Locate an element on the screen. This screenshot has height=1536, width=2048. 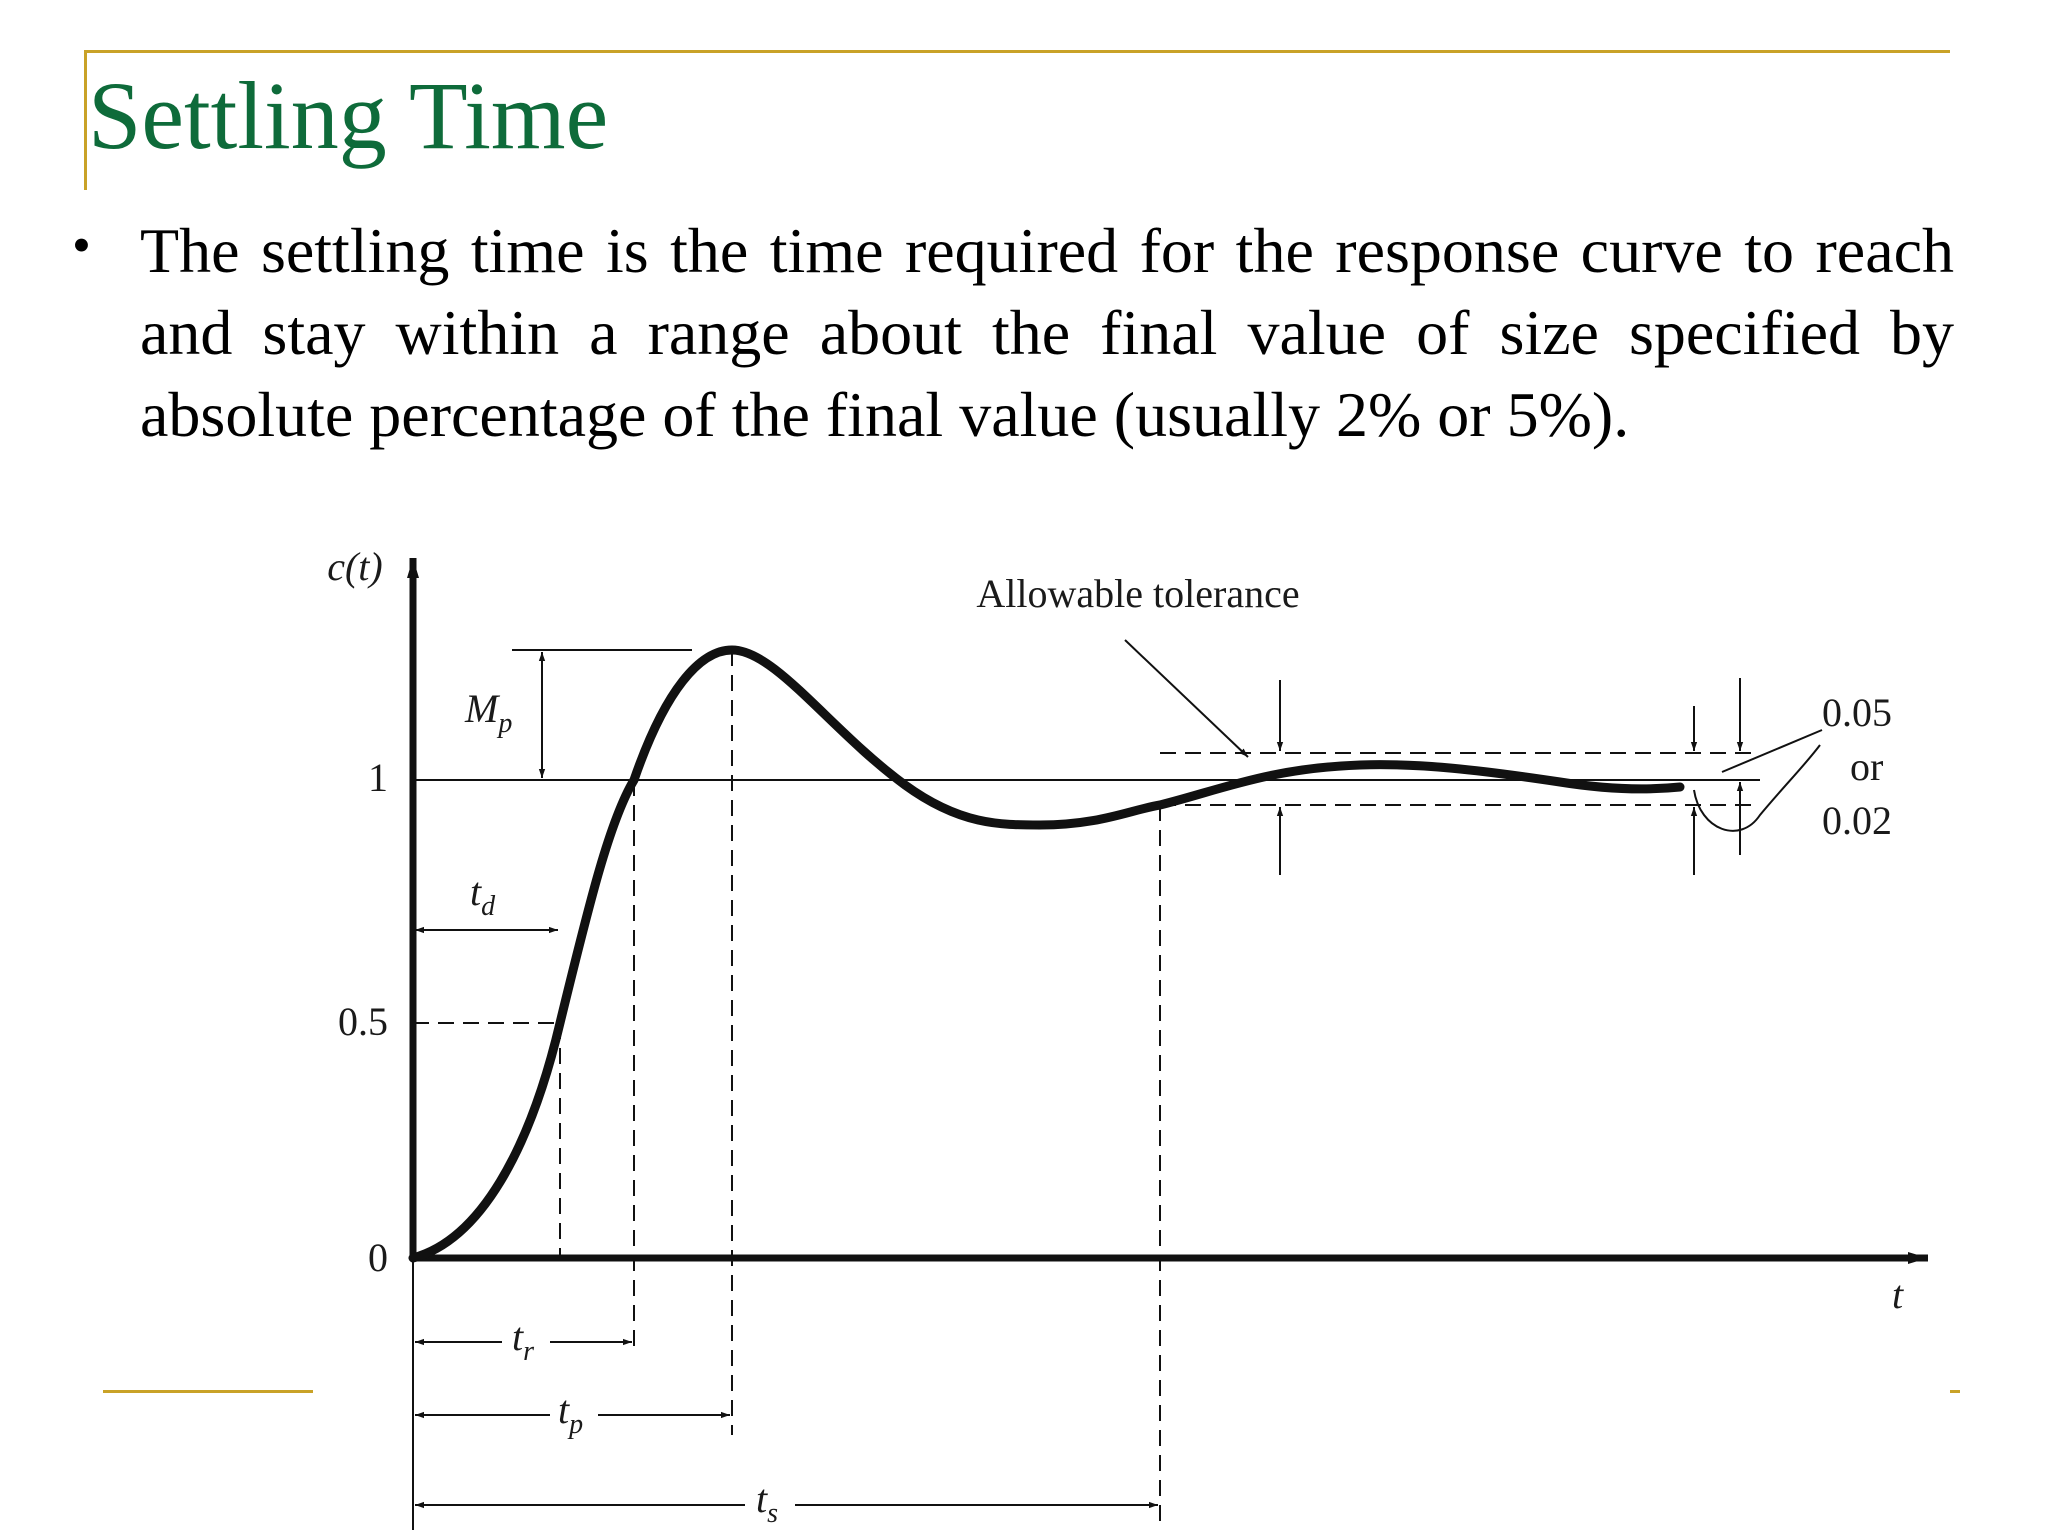
y-tick-0: 0 is located at coordinates (378, 1257).